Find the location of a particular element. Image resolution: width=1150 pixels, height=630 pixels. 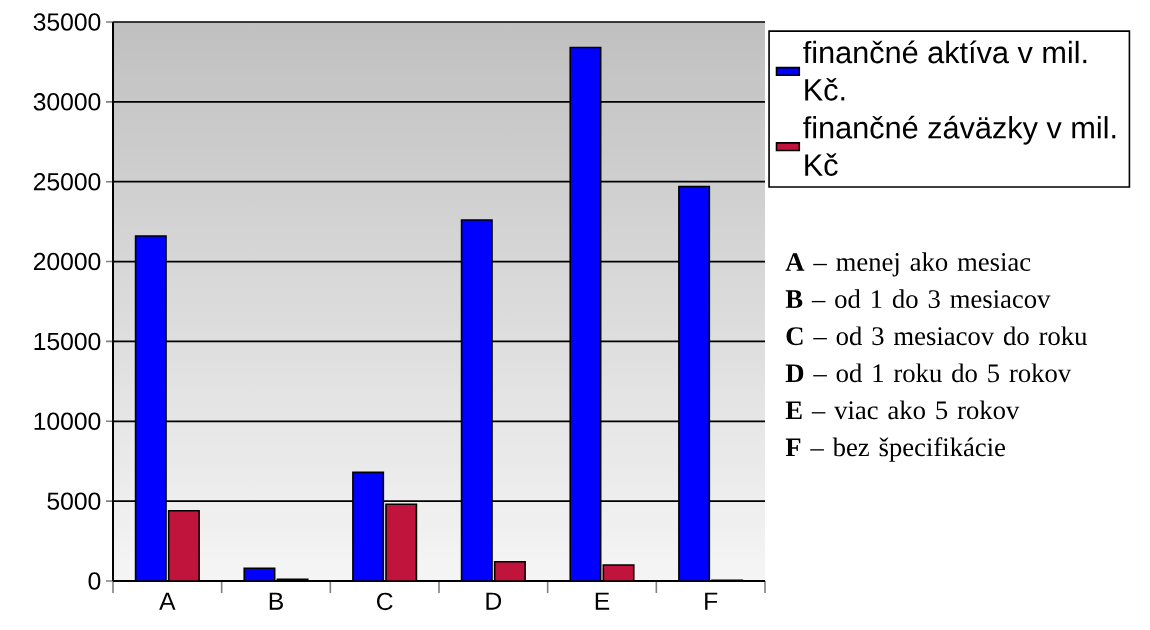

y-tick-label: 0 is located at coordinates (94, 581).